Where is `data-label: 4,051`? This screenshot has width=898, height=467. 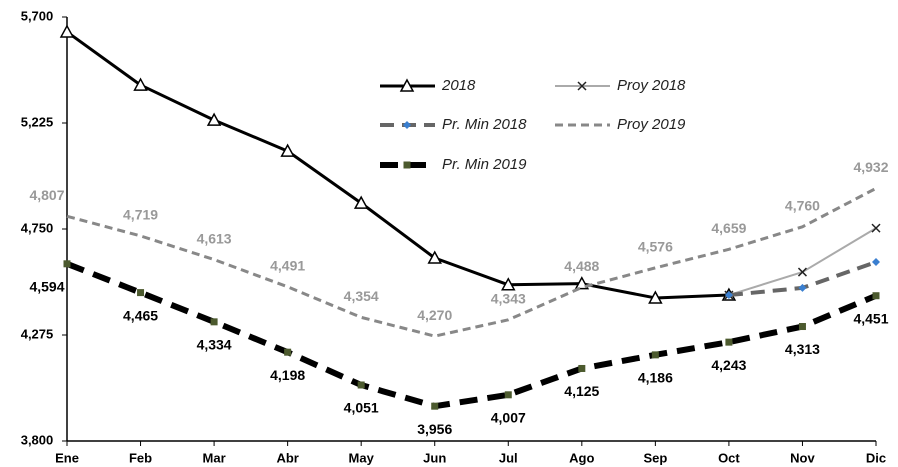 data-label: 4,051 is located at coordinates (361, 408).